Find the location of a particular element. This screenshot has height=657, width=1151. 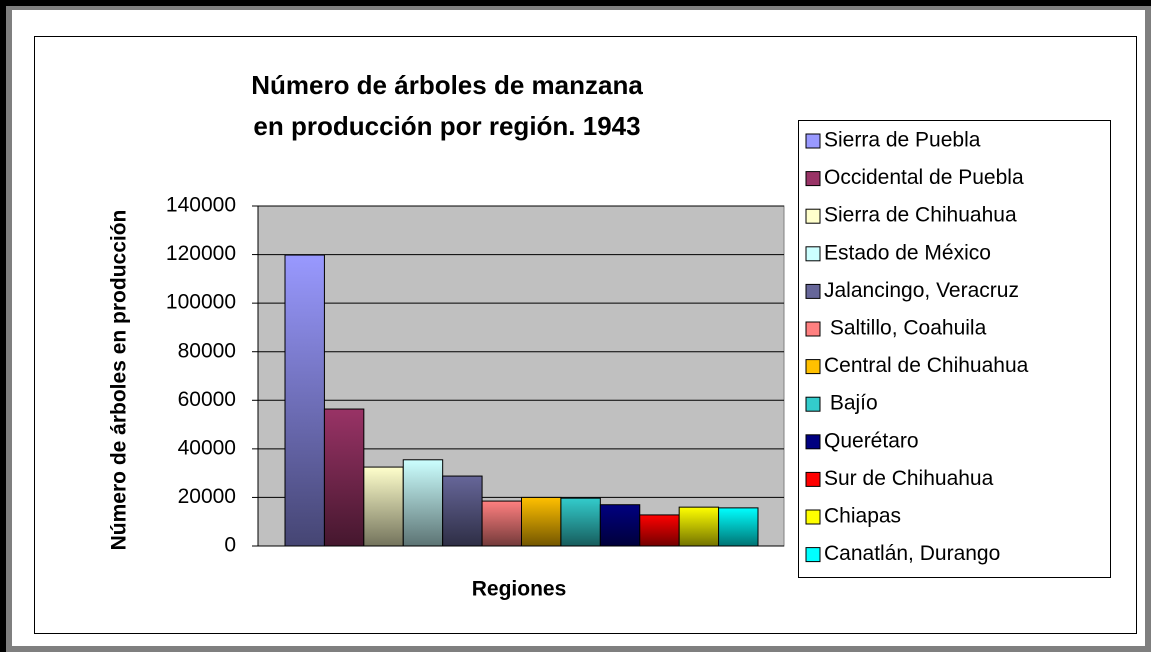

legend-label: Estado de México is located at coordinates (907, 252).